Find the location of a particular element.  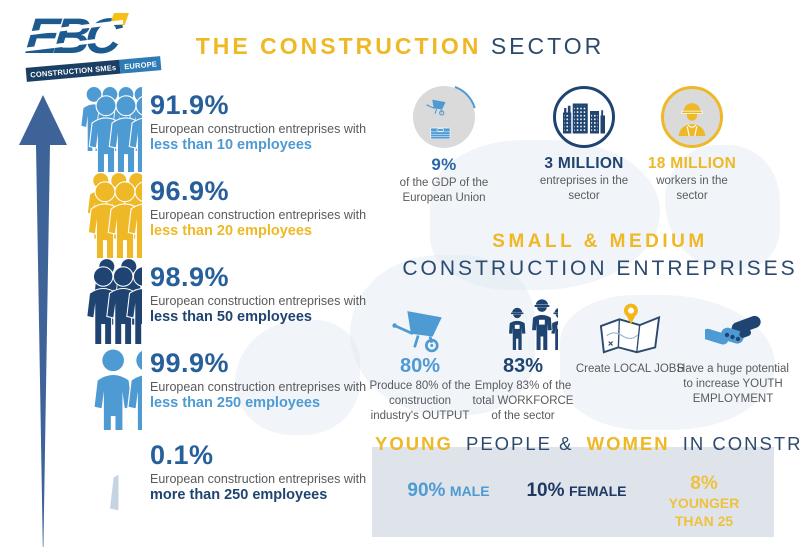

stat-value: 91.9% is located at coordinates (190, 105).